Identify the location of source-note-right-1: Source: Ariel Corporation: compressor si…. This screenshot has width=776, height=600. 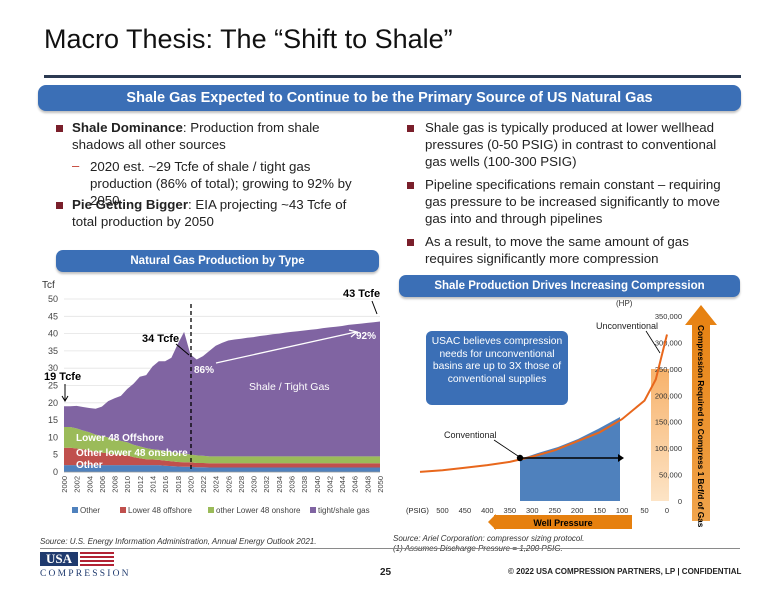
(489, 538).